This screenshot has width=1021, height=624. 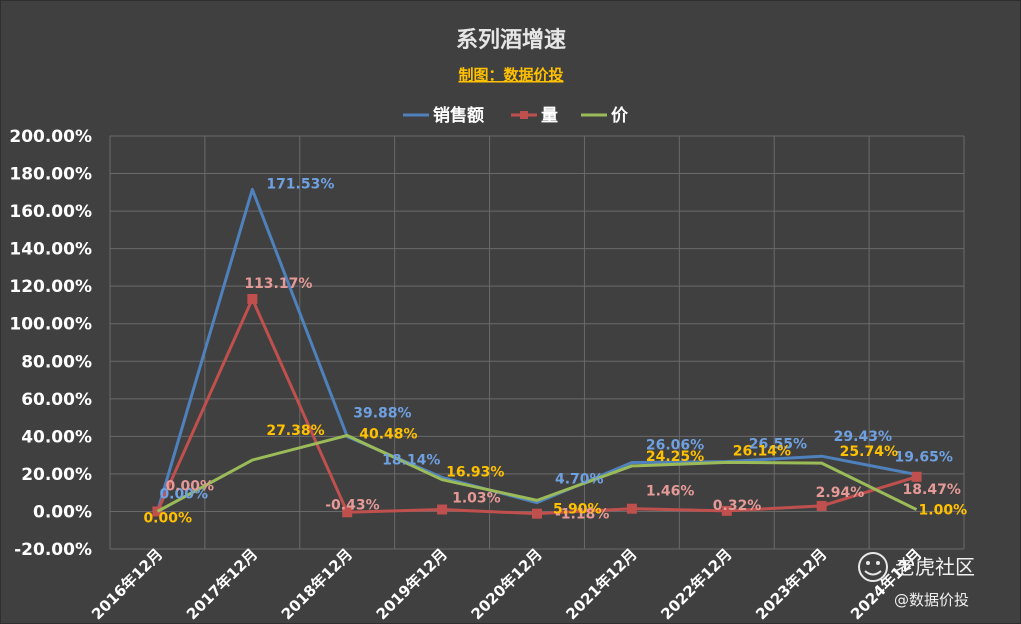 I want to click on y-tick-label: -20.00%, so click(x=53, y=550).